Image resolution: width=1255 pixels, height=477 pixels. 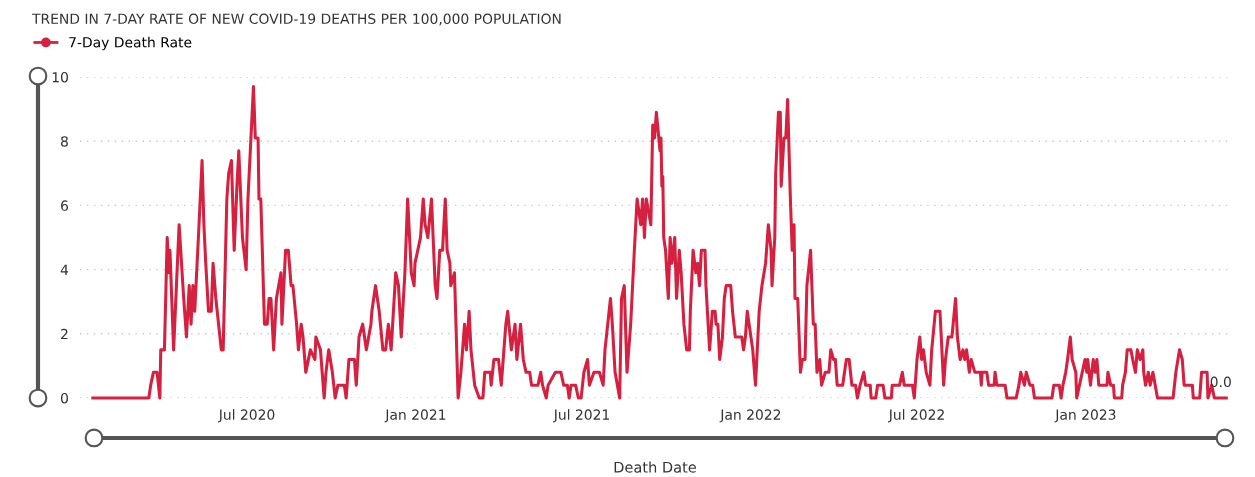 I want to click on y-tick-label: 8, so click(x=64, y=141).